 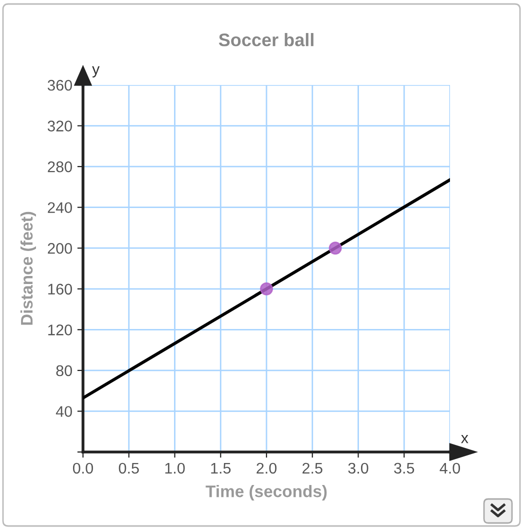 What do you see at coordinates (128, 468) in the screenshot?
I see `x-tick-label: 0.5` at bounding box center [128, 468].